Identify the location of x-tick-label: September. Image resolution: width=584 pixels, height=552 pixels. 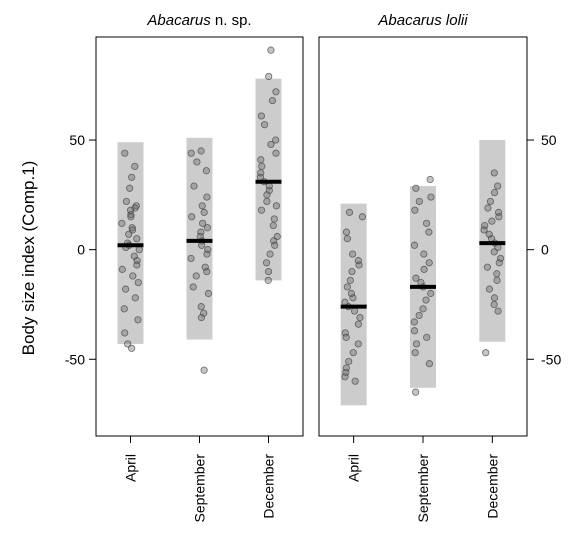
(423, 488).